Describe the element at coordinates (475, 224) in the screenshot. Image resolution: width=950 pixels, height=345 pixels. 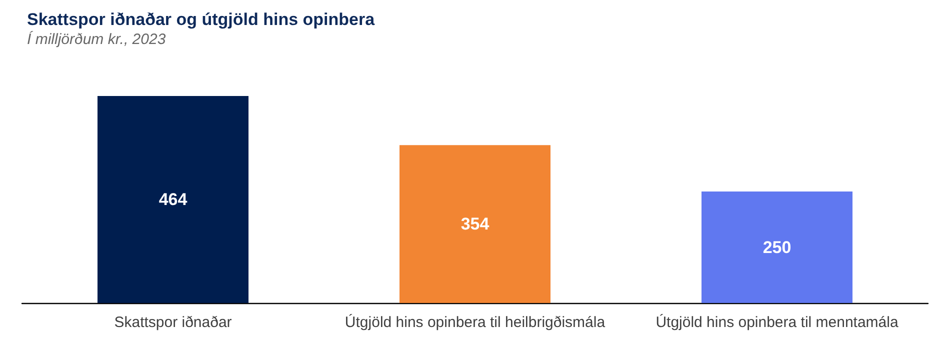
I see `data-label: 354` at that location.